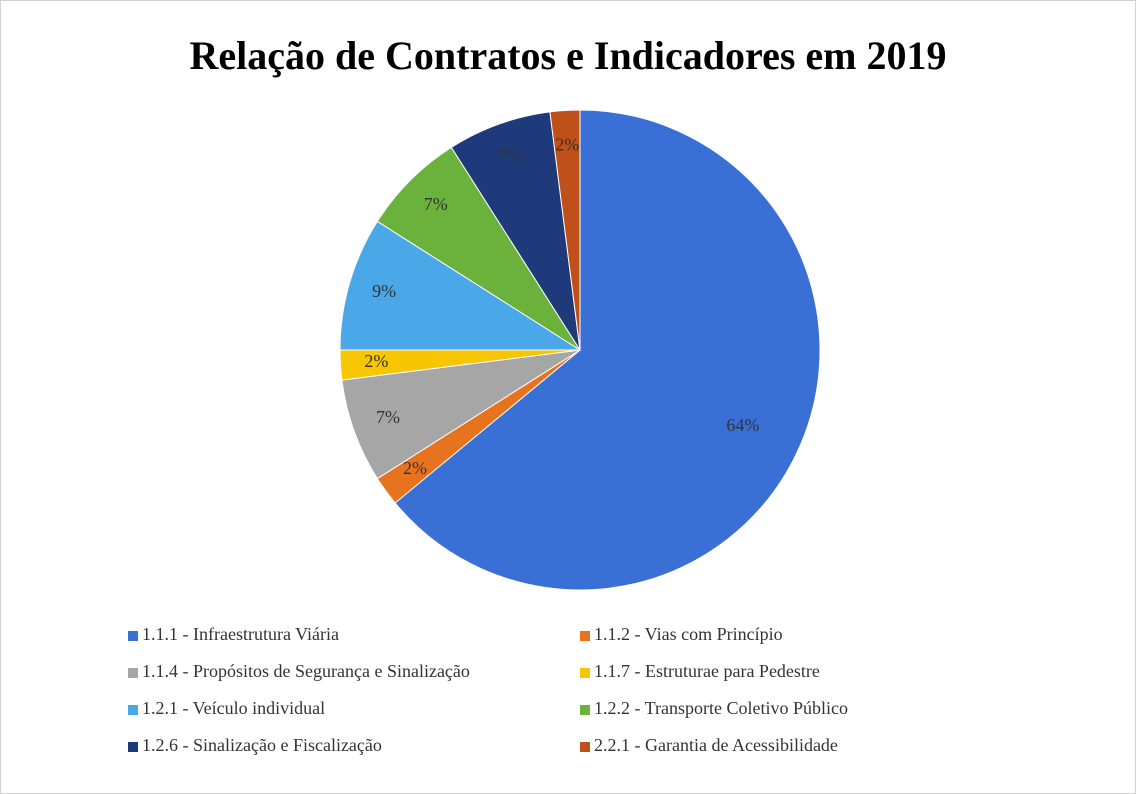  Describe the element at coordinates (233, 708) in the screenshot. I see `legend-label: 1.2.1 - Veículo individual` at that location.